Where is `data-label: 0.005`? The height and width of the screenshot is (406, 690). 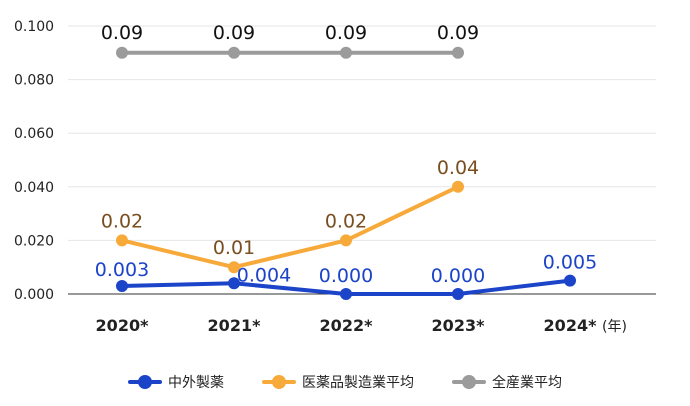 data-label: 0.005 is located at coordinates (570, 263).